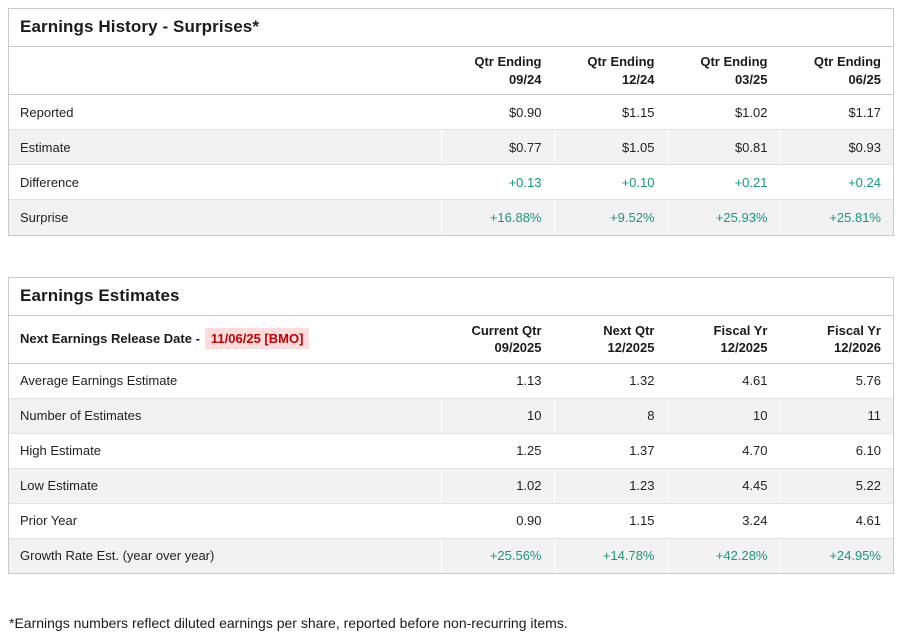  I want to click on estimates-column-header: Fiscal Yr 12/2026, so click(836, 339).